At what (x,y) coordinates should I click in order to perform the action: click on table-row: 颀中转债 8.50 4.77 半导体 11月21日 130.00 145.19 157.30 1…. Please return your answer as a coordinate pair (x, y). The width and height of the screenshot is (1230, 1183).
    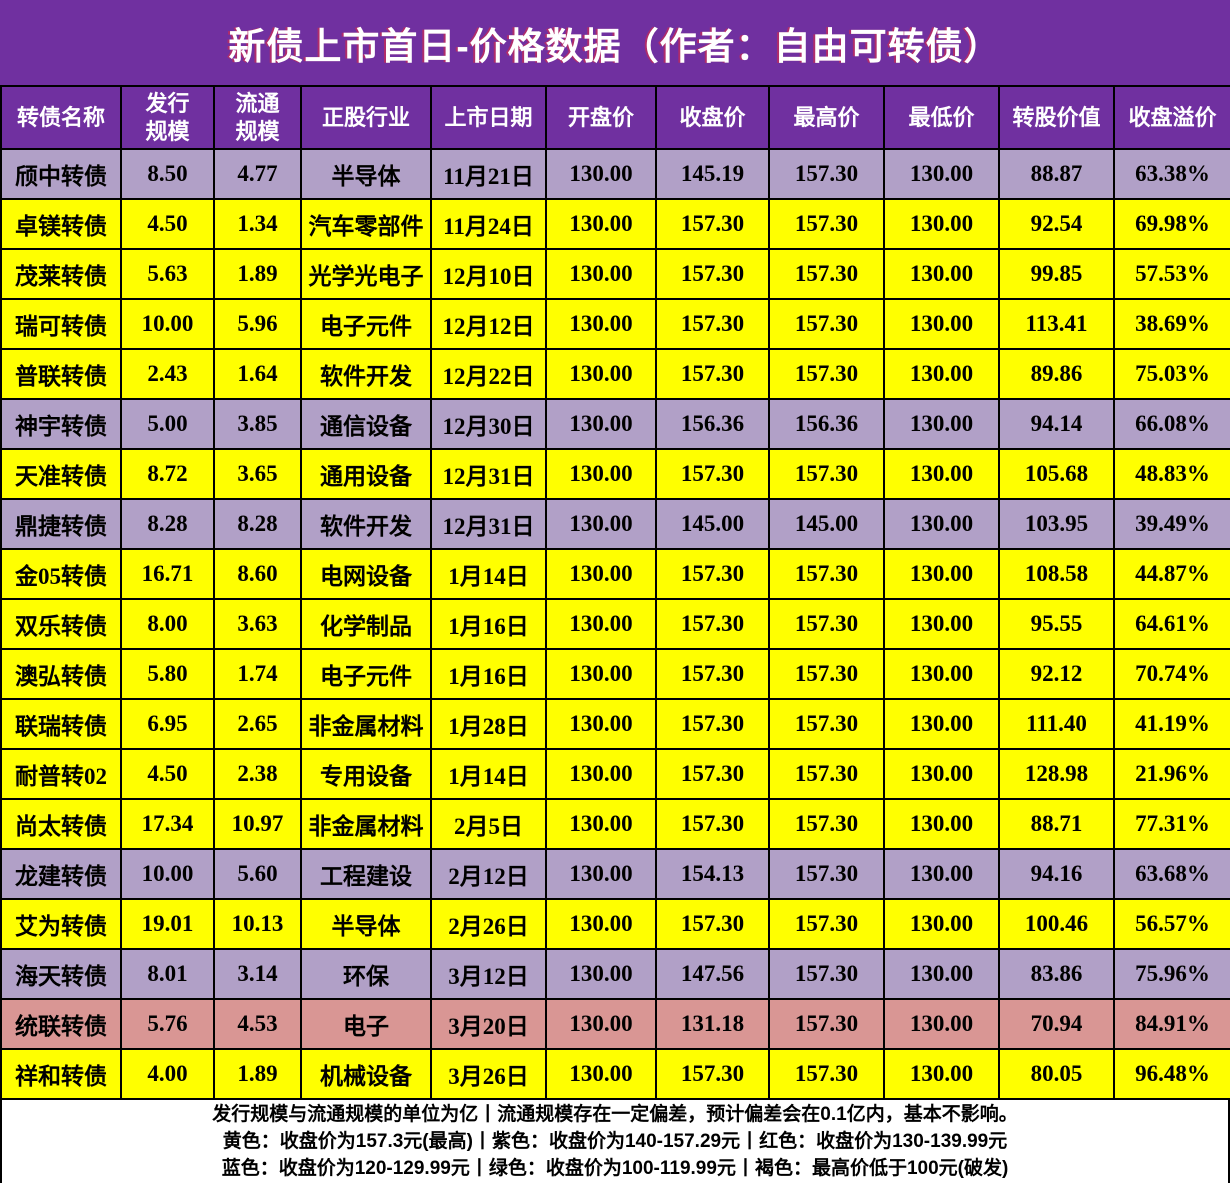
    Looking at the image, I should click on (615, 174).